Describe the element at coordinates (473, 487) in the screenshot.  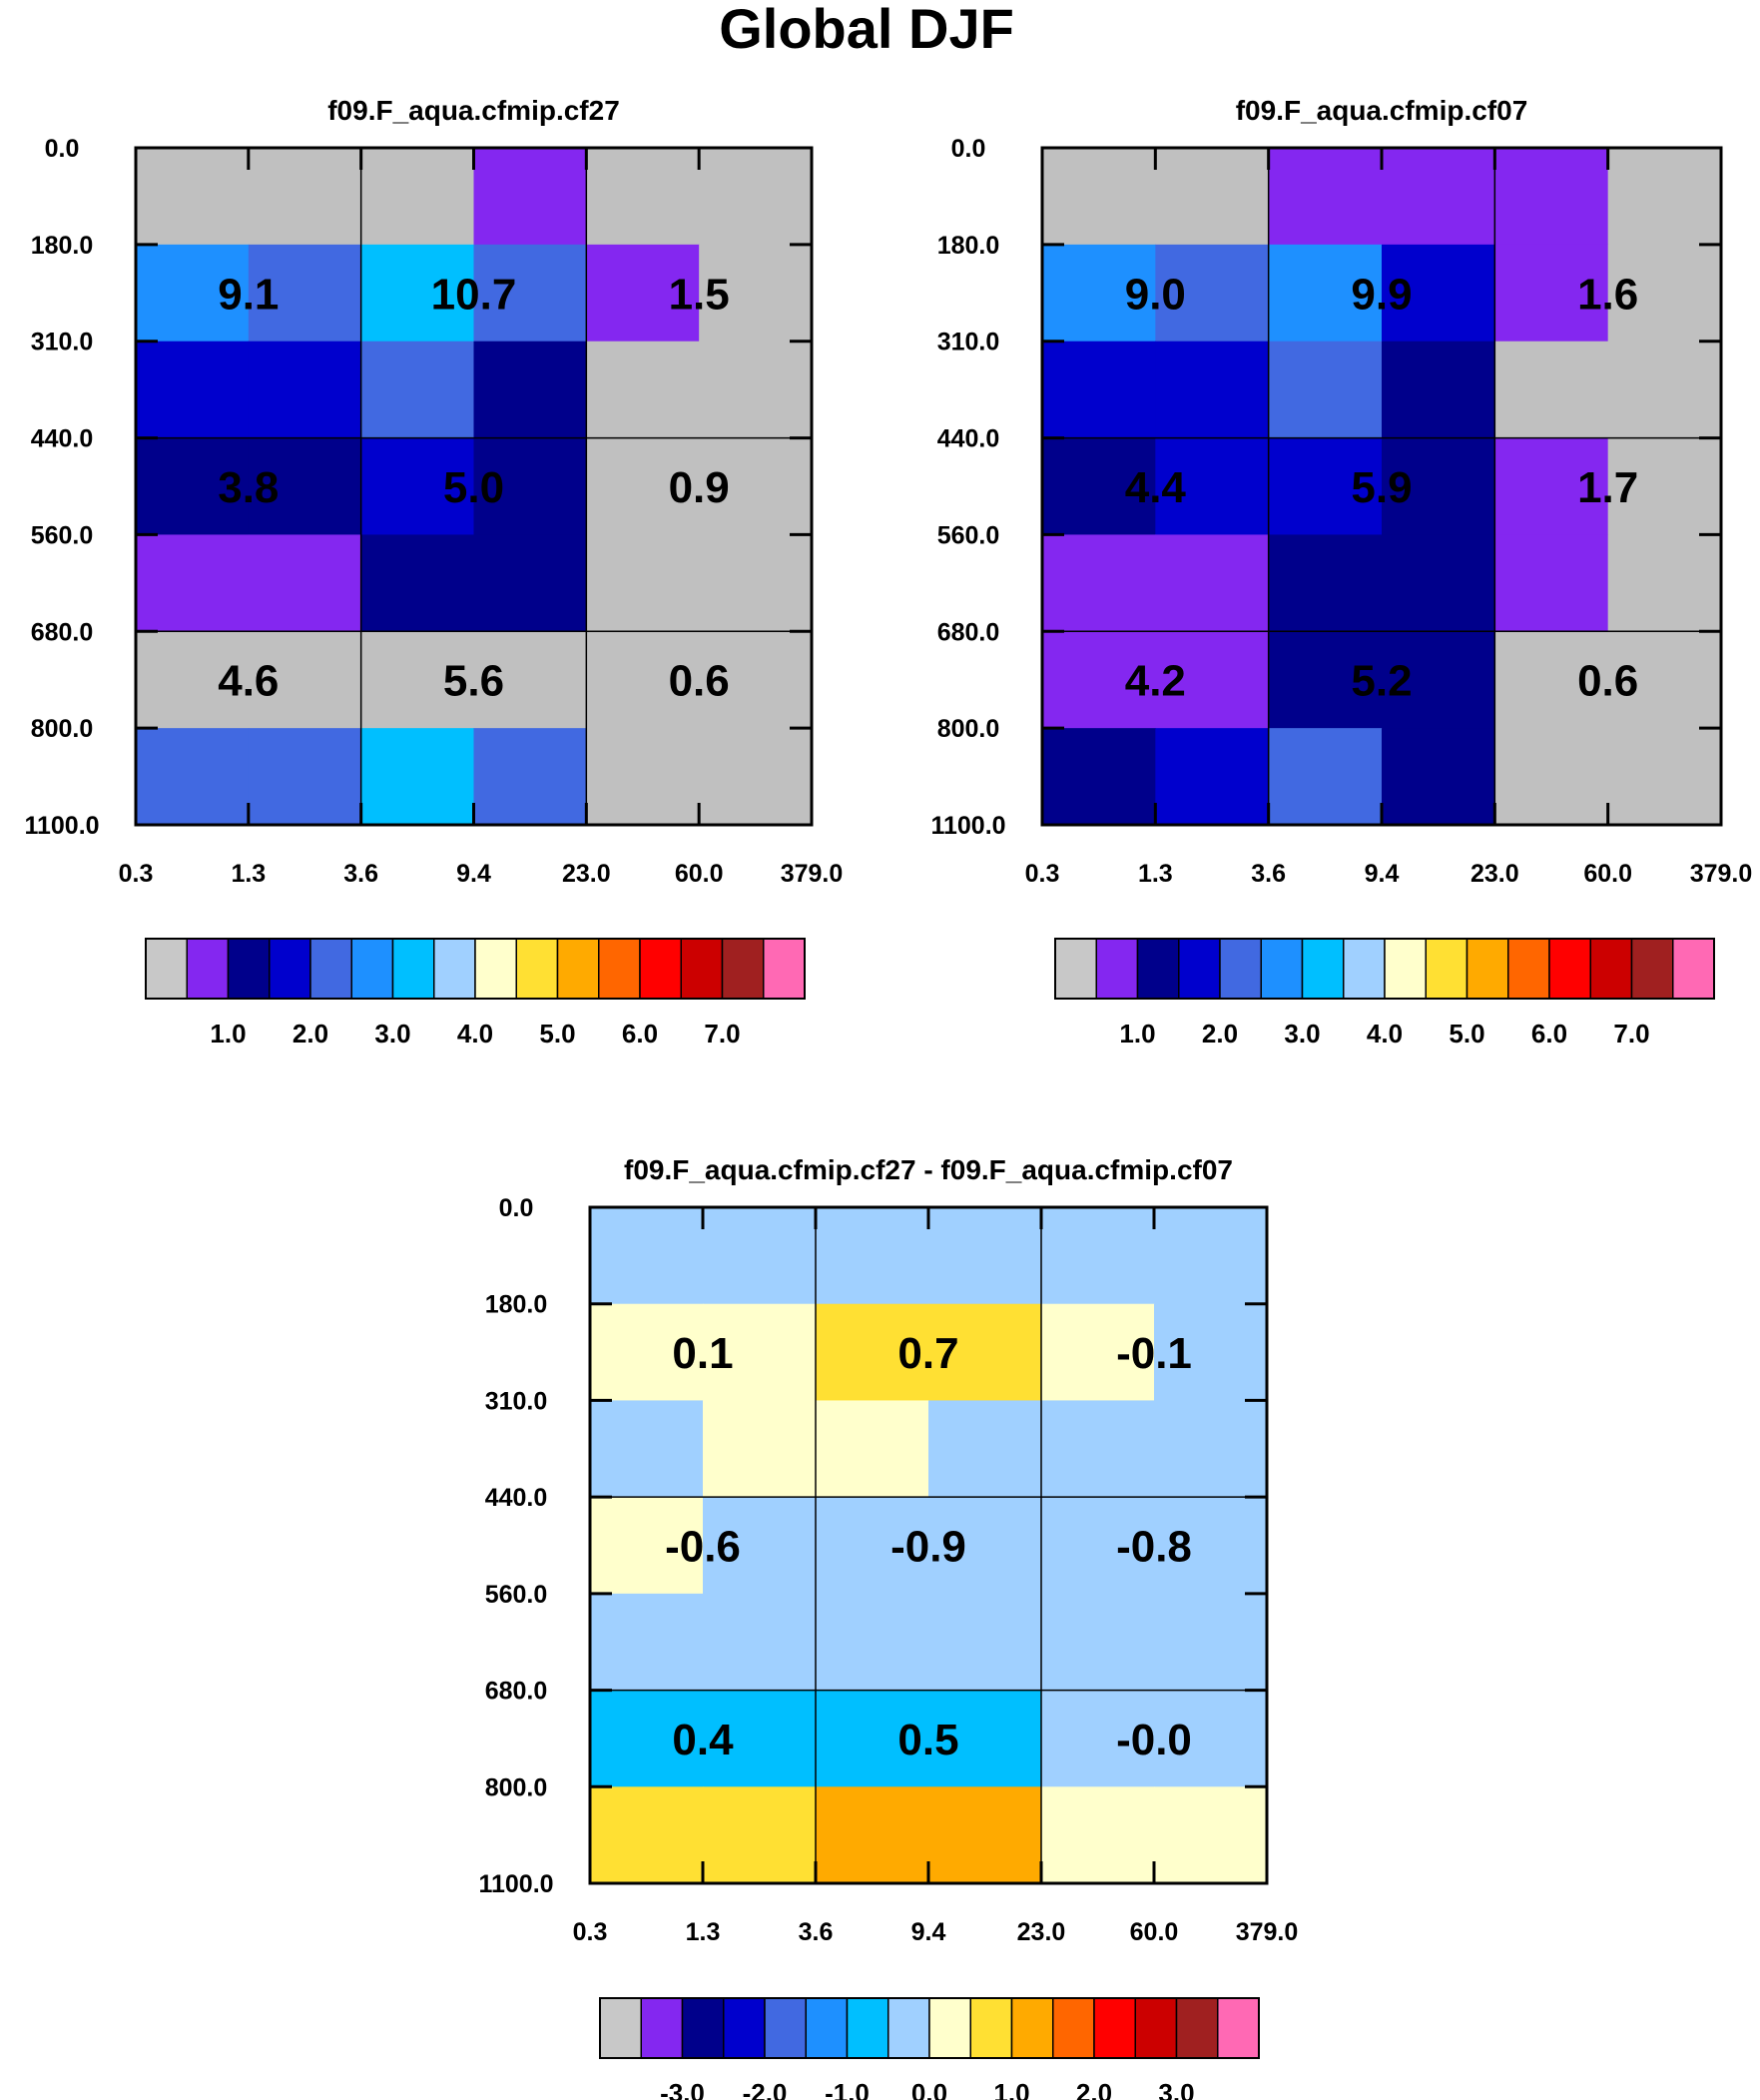
I see `block-value-label: 5.0` at that location.